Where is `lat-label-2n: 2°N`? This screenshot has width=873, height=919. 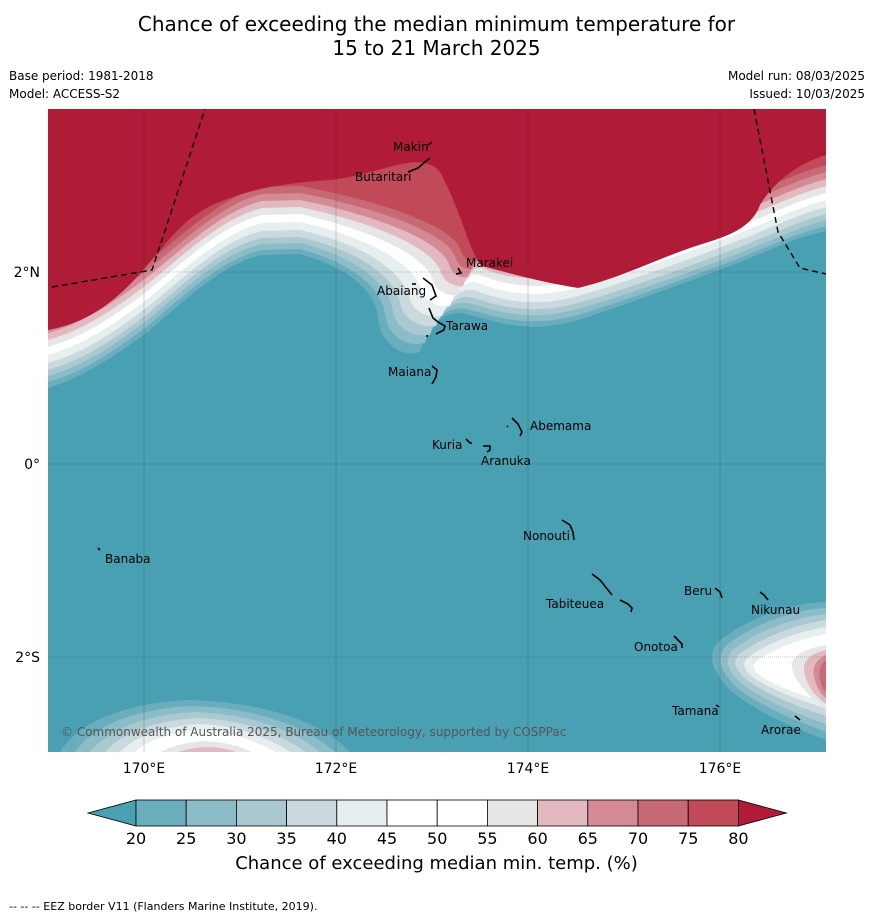
lat-label-2n: 2°N is located at coordinates (27, 273).